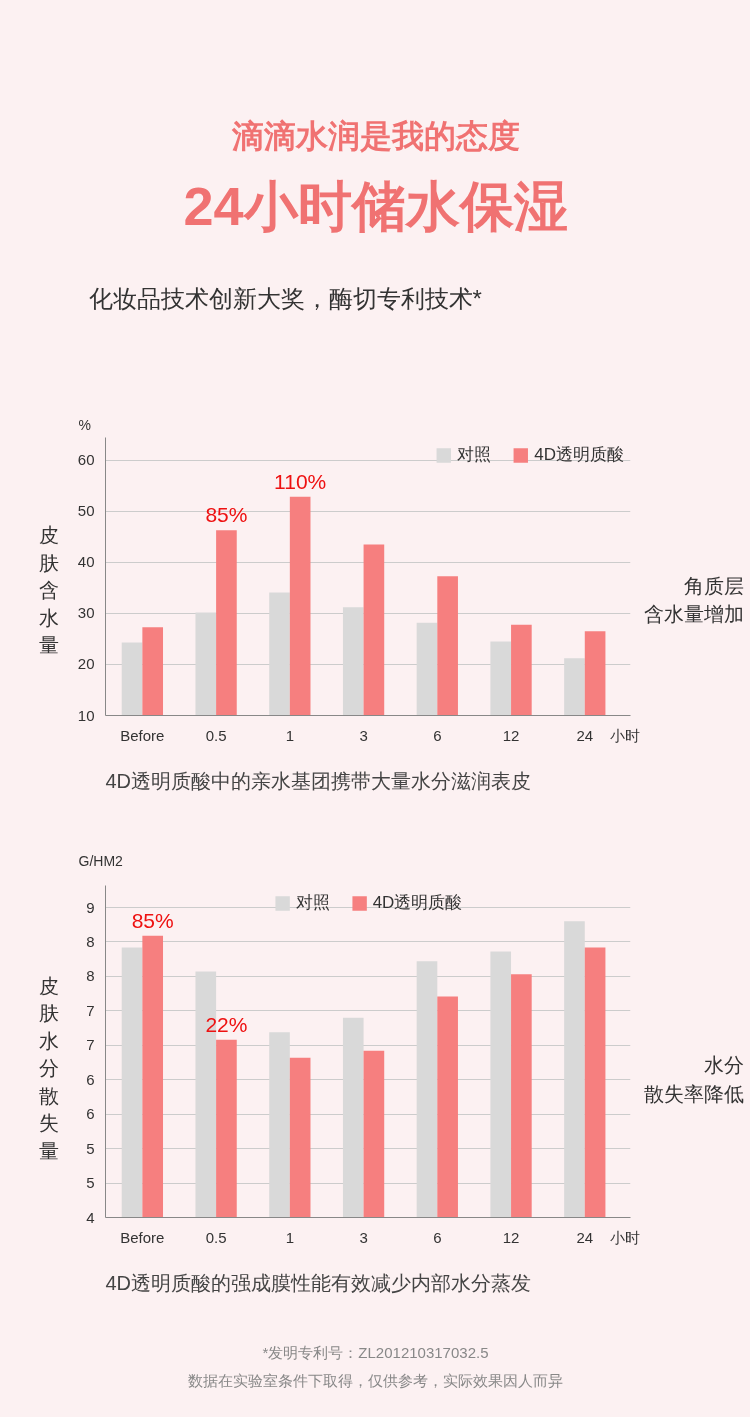 This screenshot has width=750, height=1417. I want to click on y-axis-title: 皮肤水分散失量, so click(49, 1068).